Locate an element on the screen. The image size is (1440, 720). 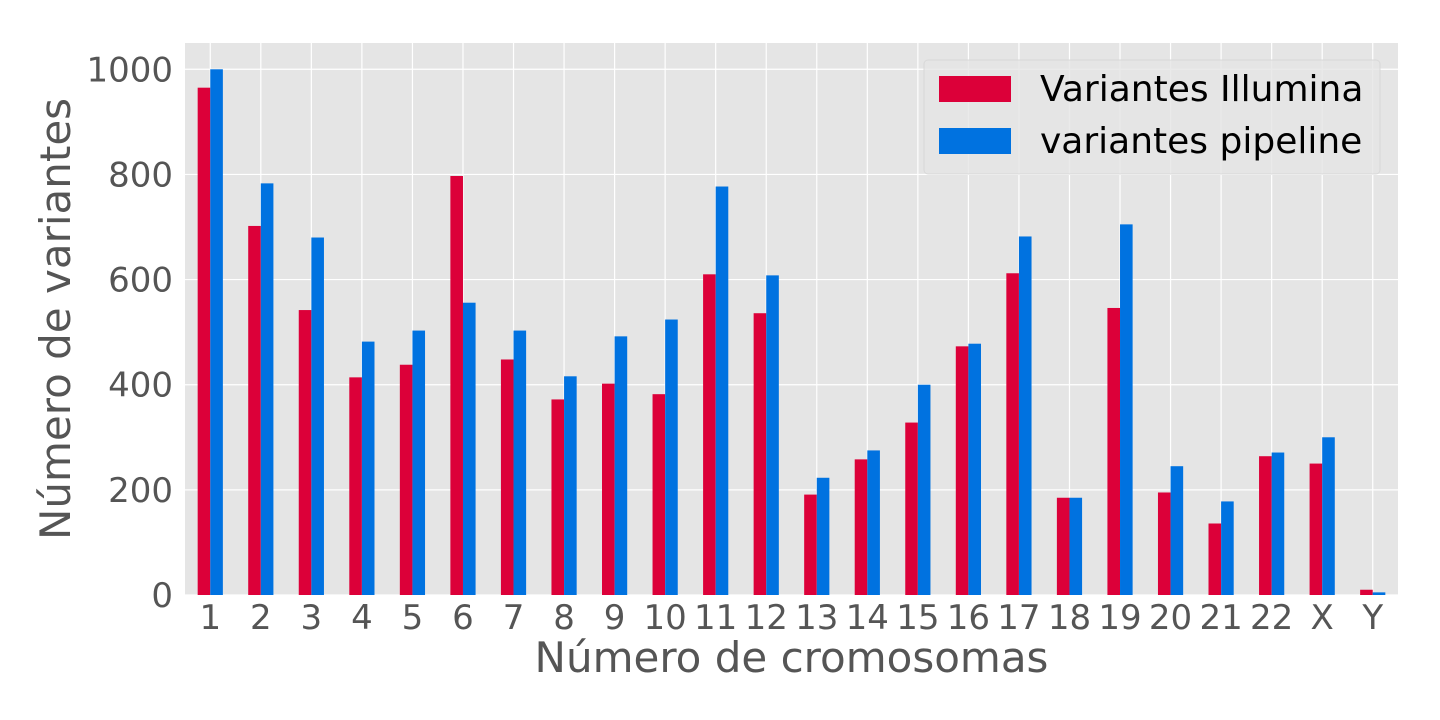
x-tick-label: 16 is located at coordinates (968, 618).